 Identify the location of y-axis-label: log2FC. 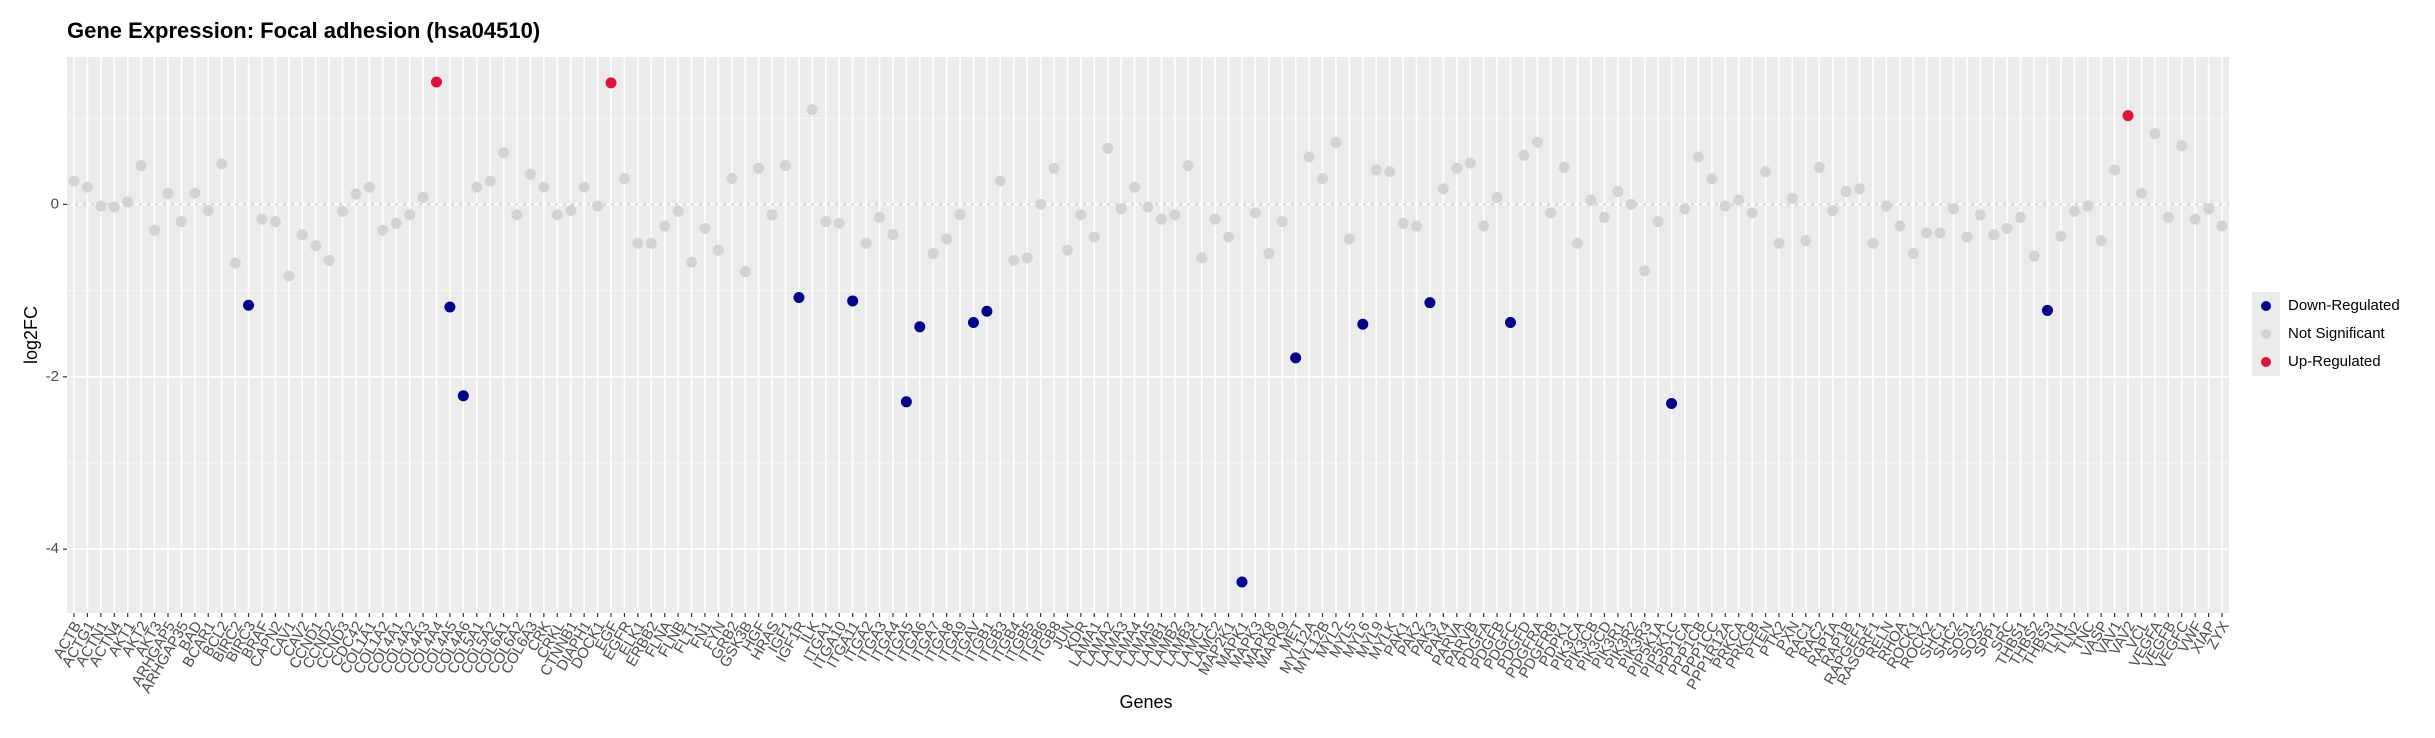
(31, 335).